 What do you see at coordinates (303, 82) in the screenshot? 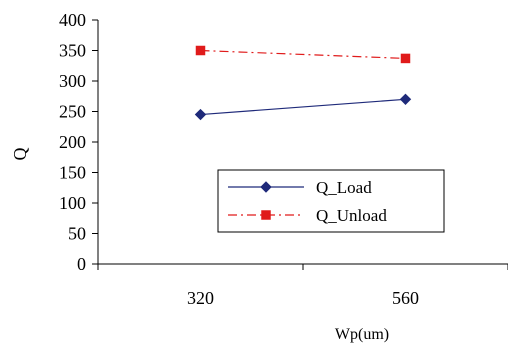
I see `series-layer` at bounding box center [303, 82].